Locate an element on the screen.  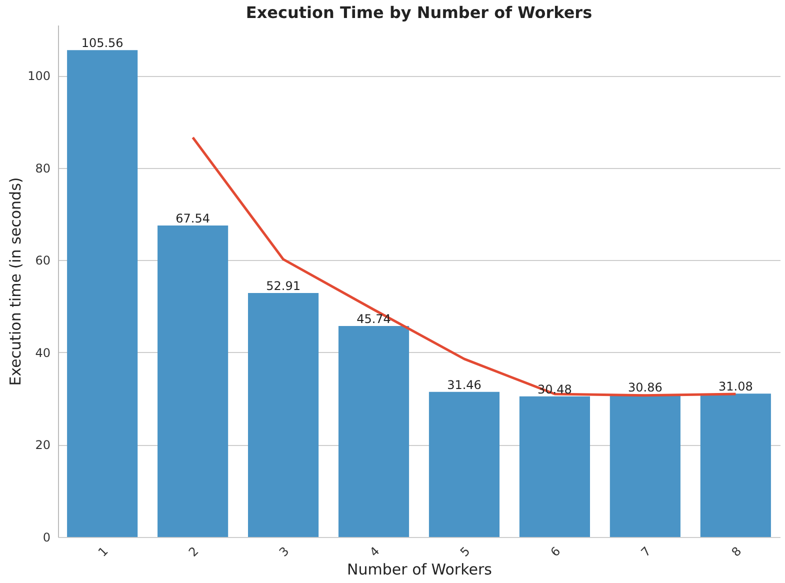
data-label: 31.08 is located at coordinates (735, 387).